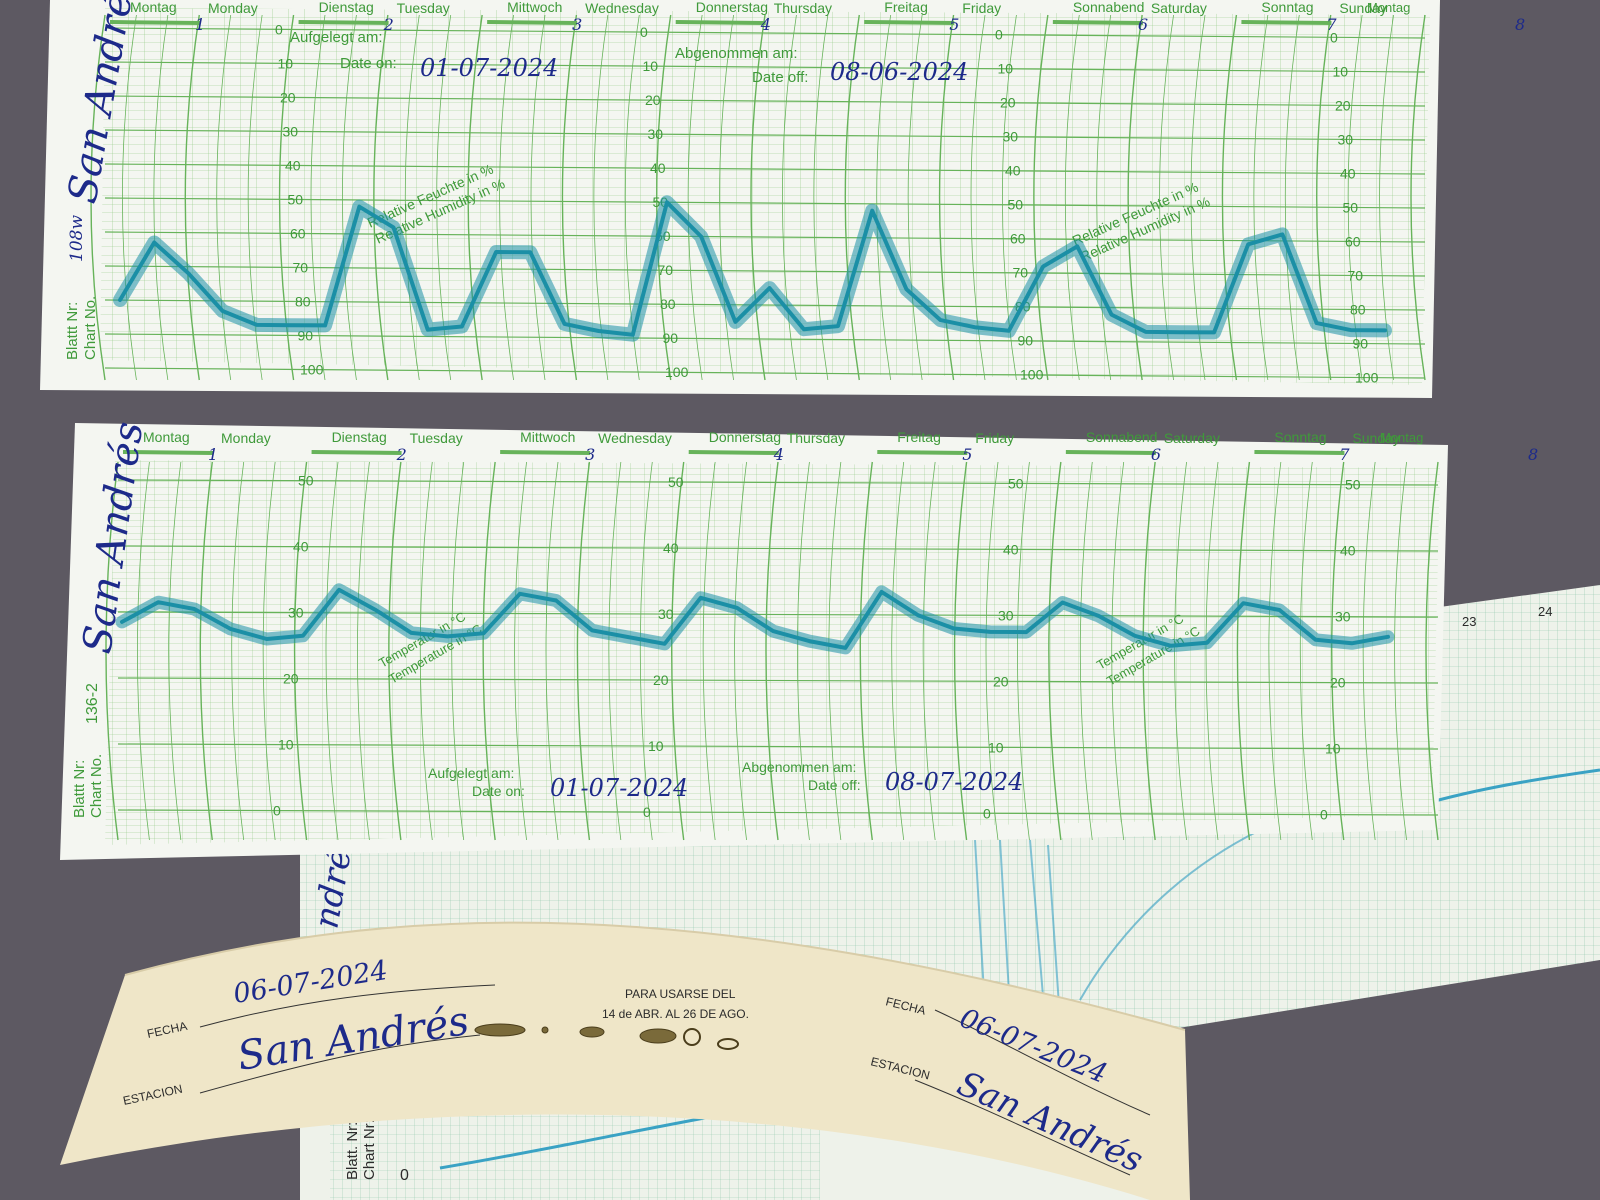 Image resolution: width=1600 pixels, height=1200 pixels. I want to click on sun-burn-marks, so click(606, 1036).